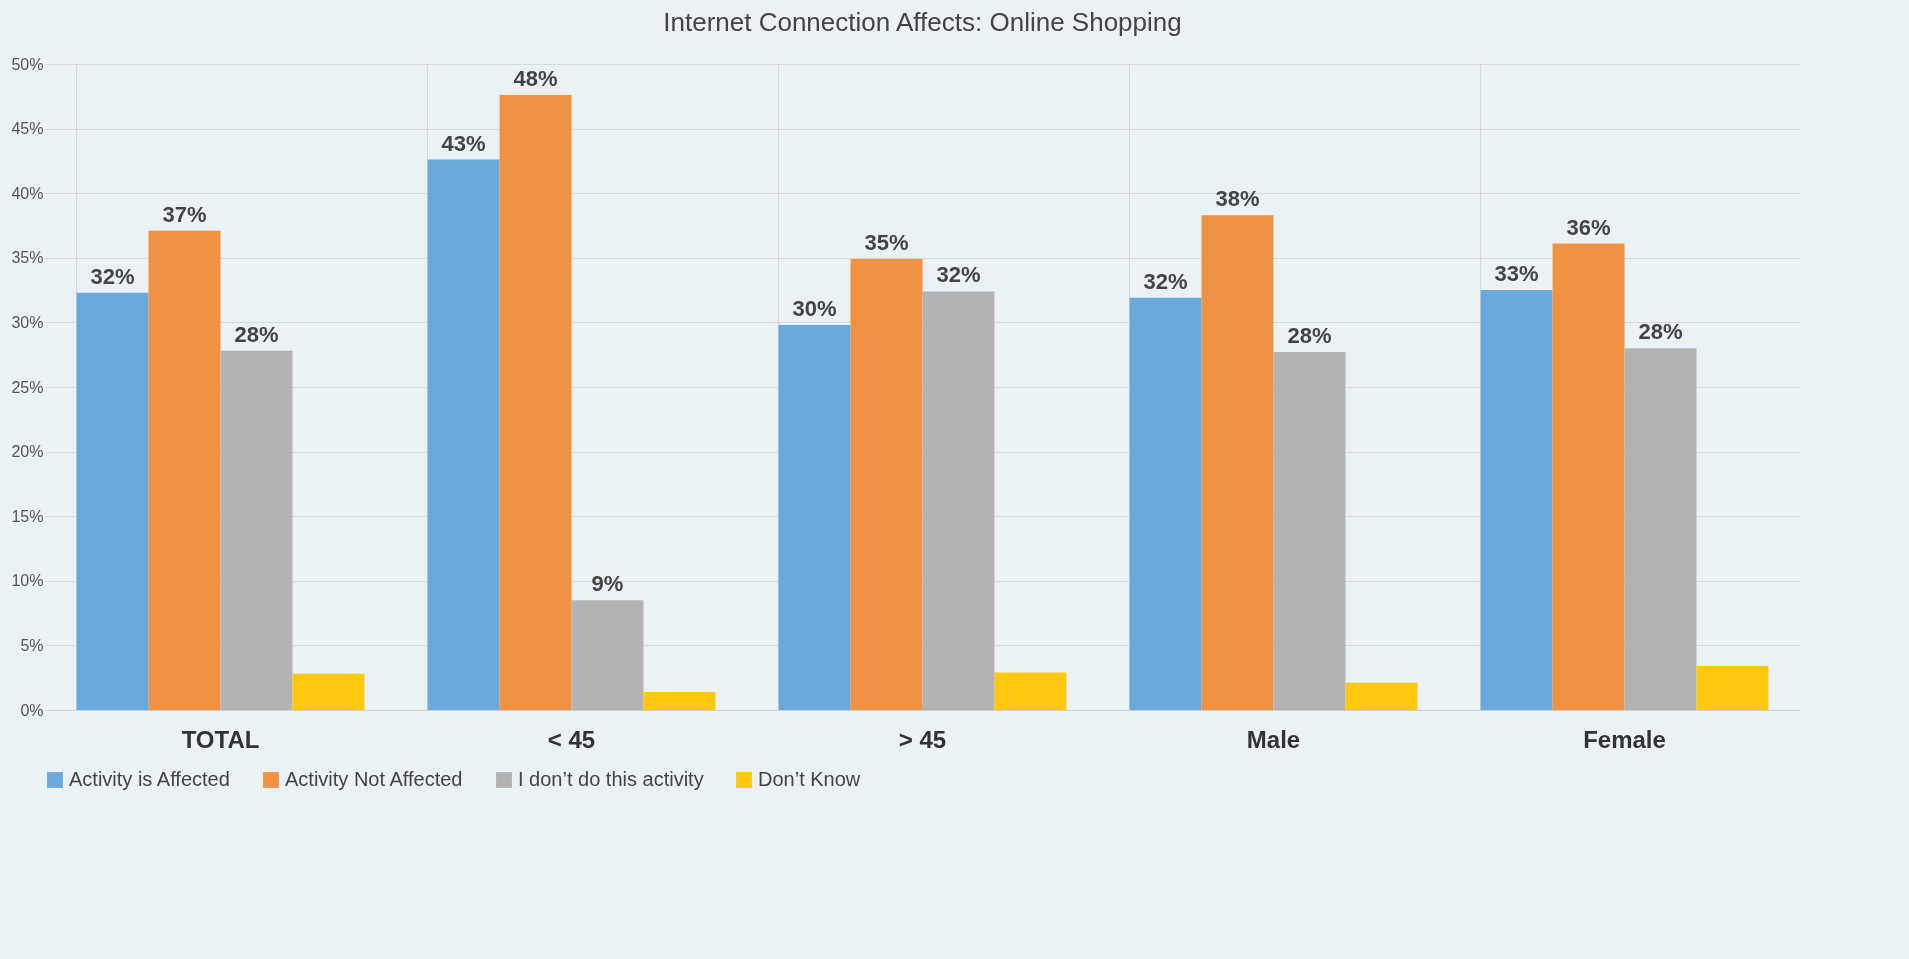  Describe the element at coordinates (922, 22) in the screenshot. I see `chart-title: Internet Connection Affects: Online Shopping` at that location.